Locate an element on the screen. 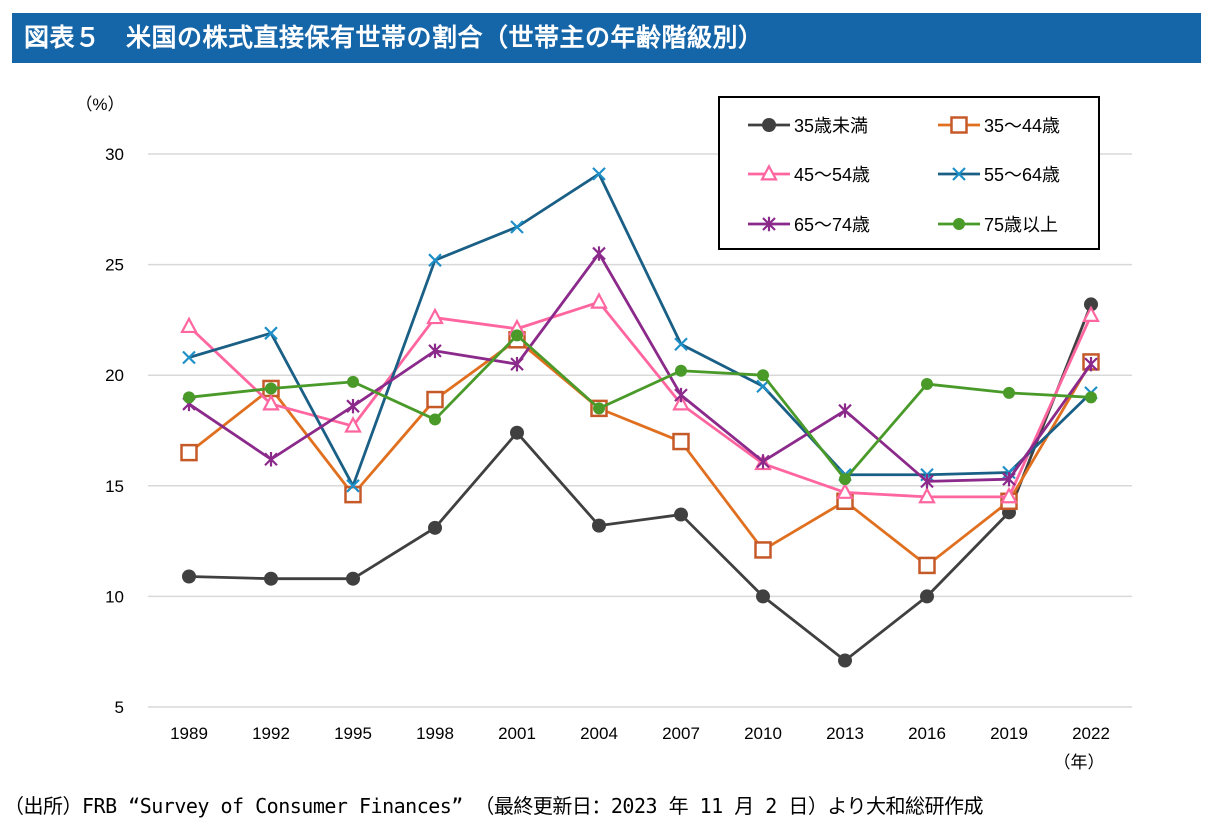  x-tick-label: 2001 is located at coordinates (517, 733).